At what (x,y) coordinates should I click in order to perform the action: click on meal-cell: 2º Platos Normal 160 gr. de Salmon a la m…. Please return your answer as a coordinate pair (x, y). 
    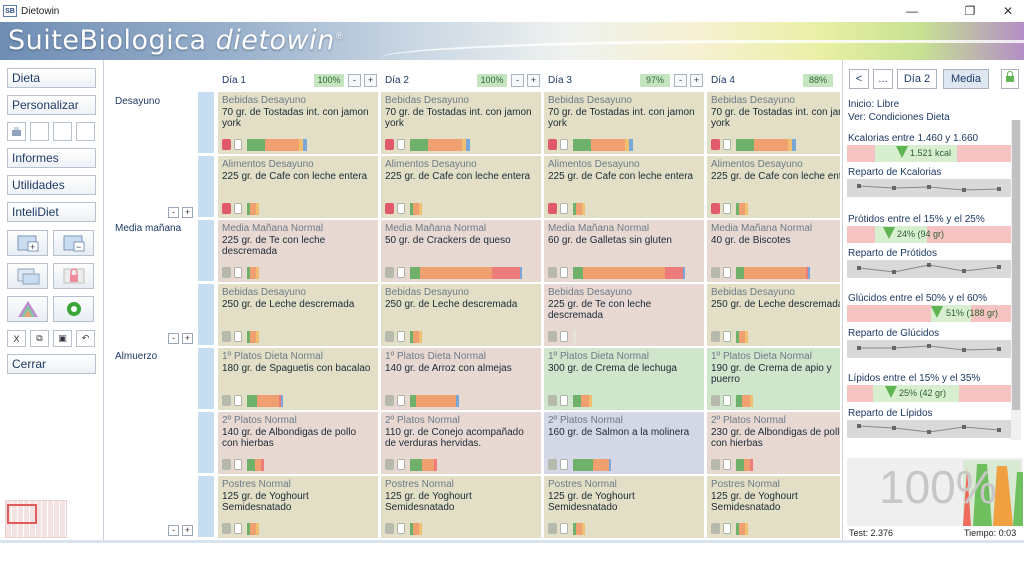
    Looking at the image, I should click on (624, 443).